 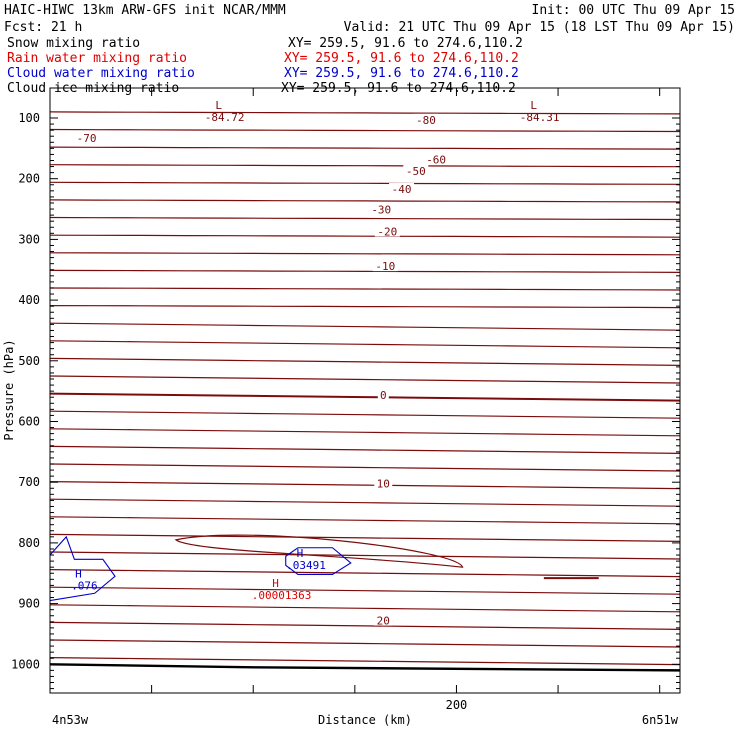 I want to click on x-end-label: 6n51w, so click(x=660, y=720).